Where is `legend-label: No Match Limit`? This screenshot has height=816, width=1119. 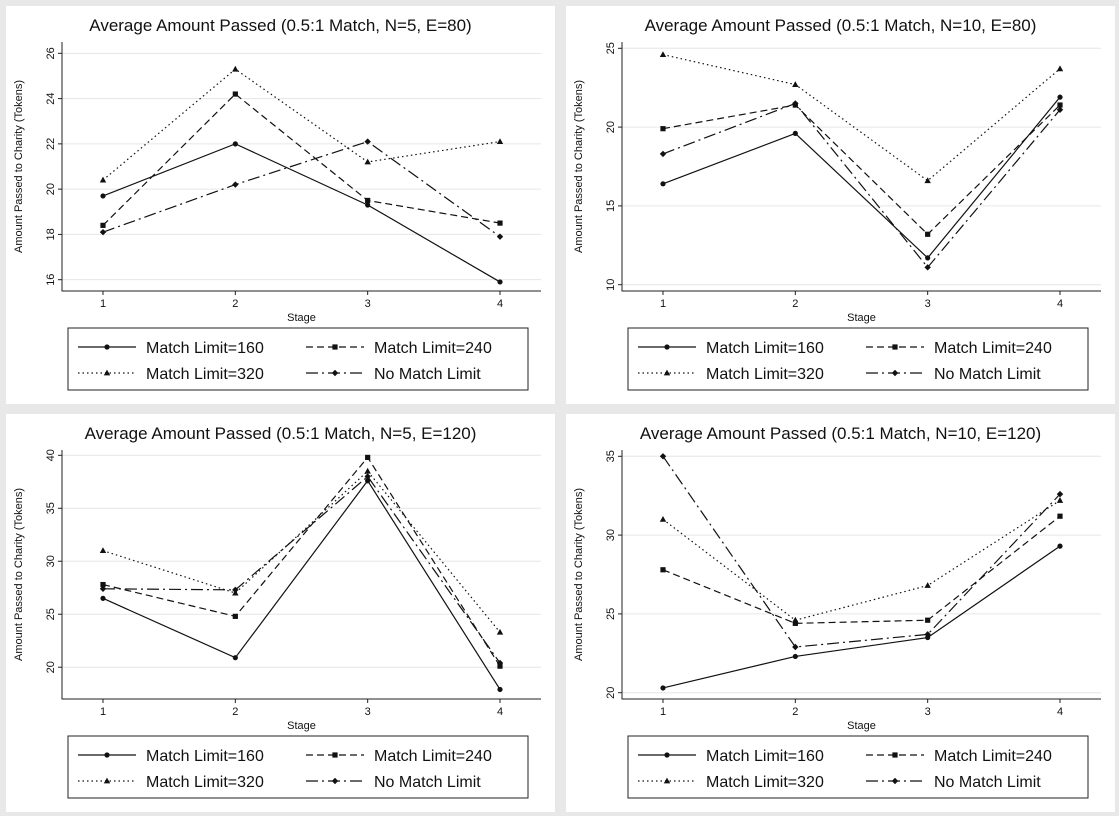
legend-label: No Match Limit is located at coordinates (987, 782).